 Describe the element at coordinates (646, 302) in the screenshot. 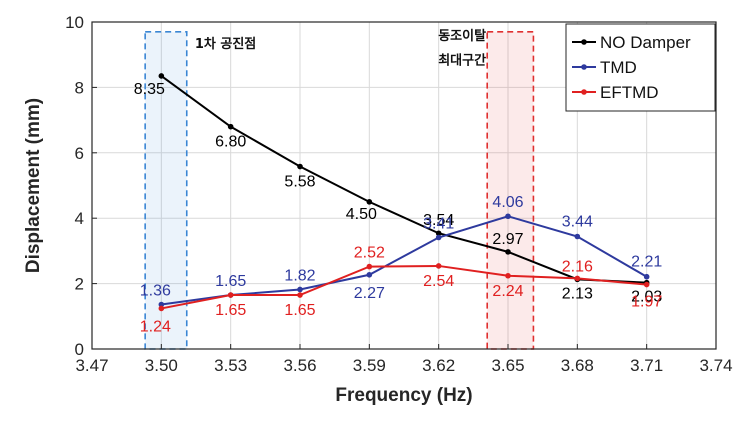

I see `data-label-eftmd: 1.97` at that location.